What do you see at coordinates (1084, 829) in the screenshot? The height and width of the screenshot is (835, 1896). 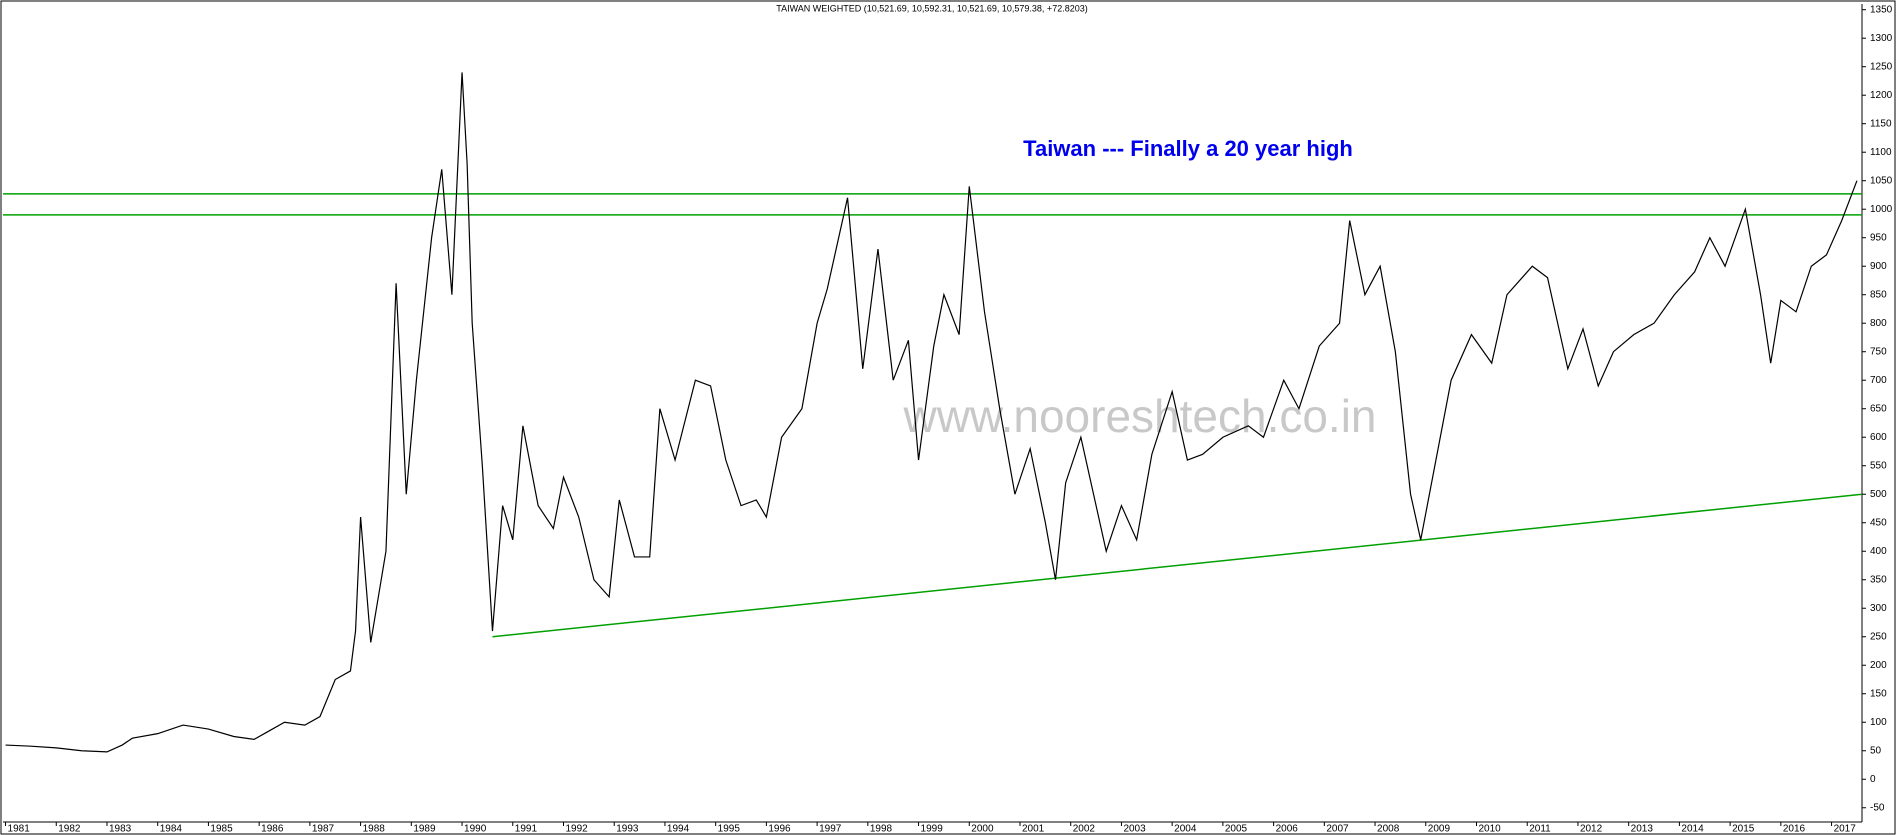 I see `x-tick-label: 2002` at bounding box center [1084, 829].